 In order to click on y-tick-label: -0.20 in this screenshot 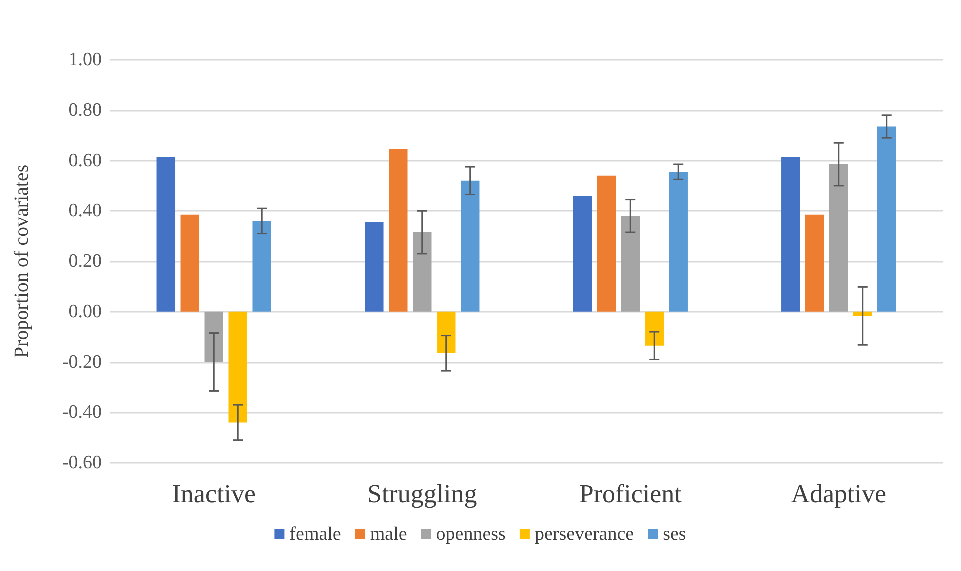, I will do `click(82, 362)`.